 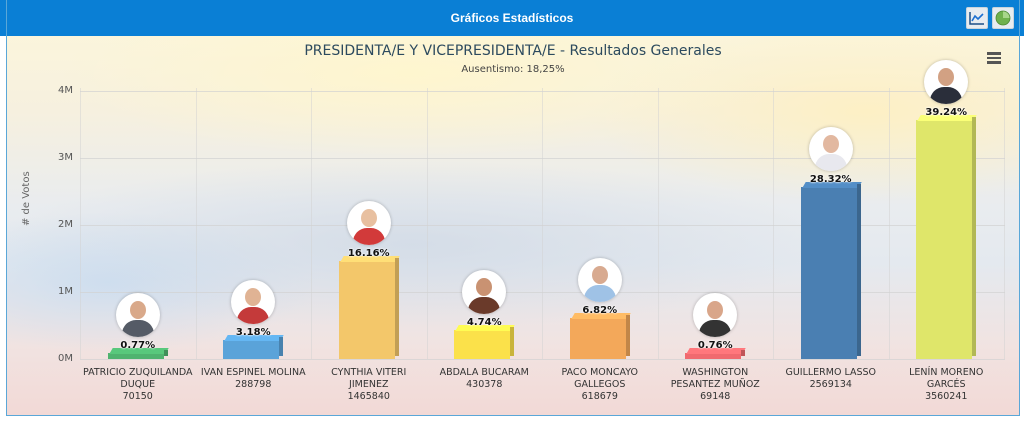 I want to click on category-label: WASHINGTON PESANTEZ MUÑOZ 69148, so click(x=715, y=385).